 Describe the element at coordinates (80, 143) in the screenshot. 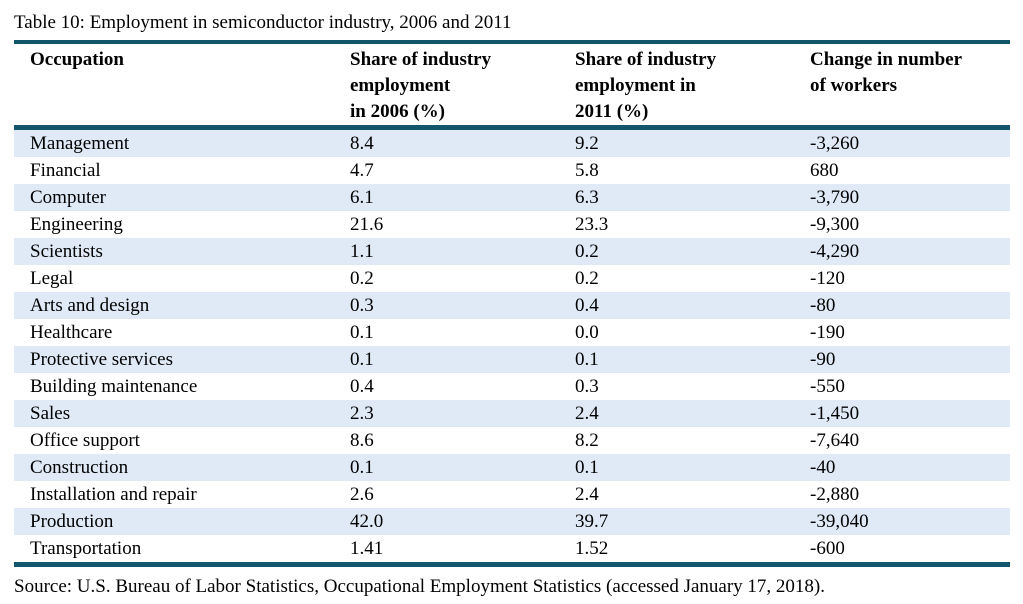

I see `occupation-cell: Management` at that location.